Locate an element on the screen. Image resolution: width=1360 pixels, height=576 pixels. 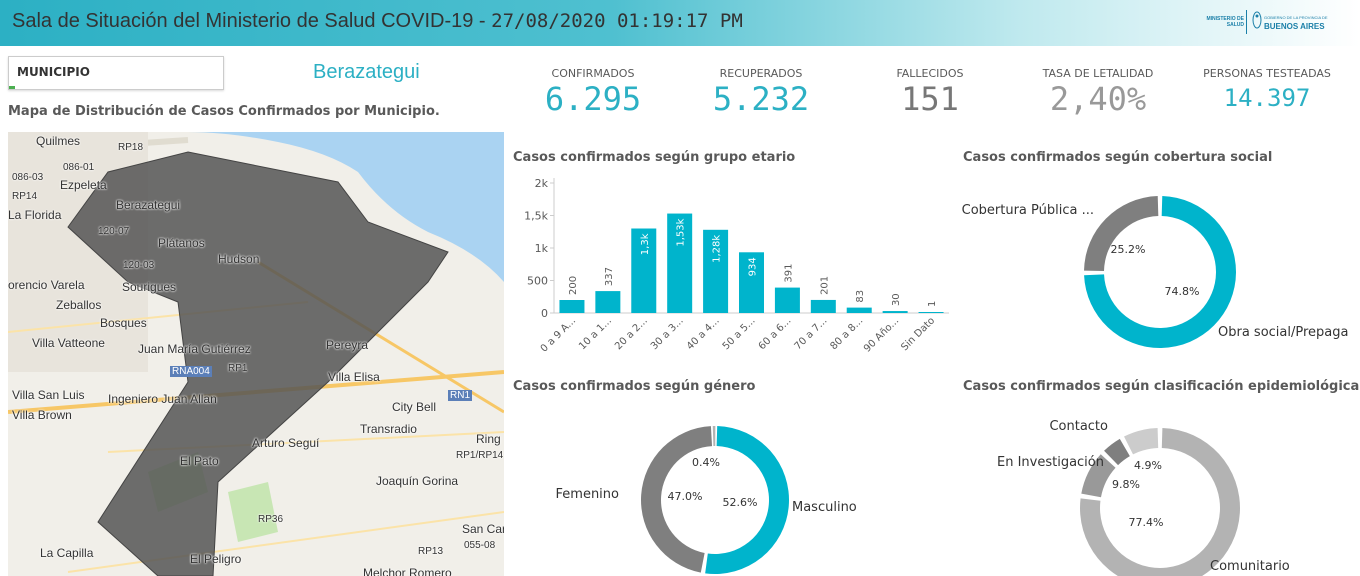
y-tick-label: 2k is located at coordinates (542, 183).